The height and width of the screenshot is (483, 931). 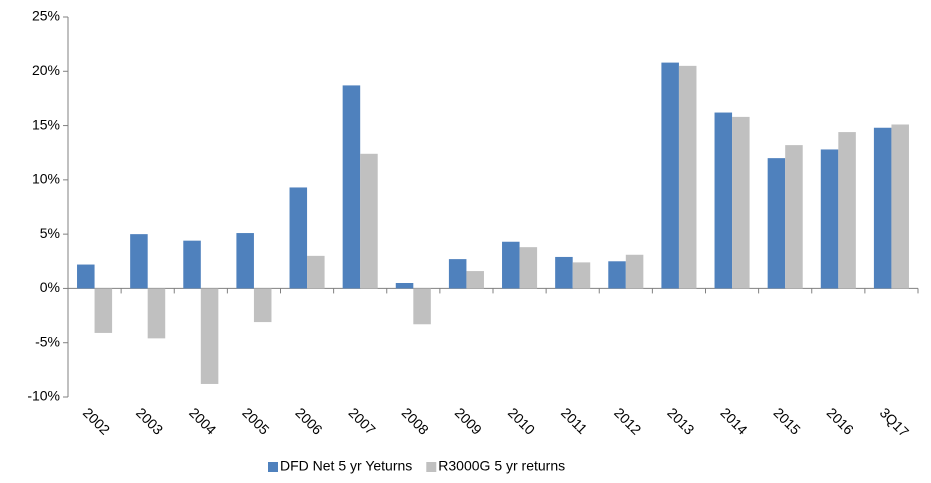 What do you see at coordinates (574, 420) in the screenshot?
I see `x-tick-label: 2011` at bounding box center [574, 420].